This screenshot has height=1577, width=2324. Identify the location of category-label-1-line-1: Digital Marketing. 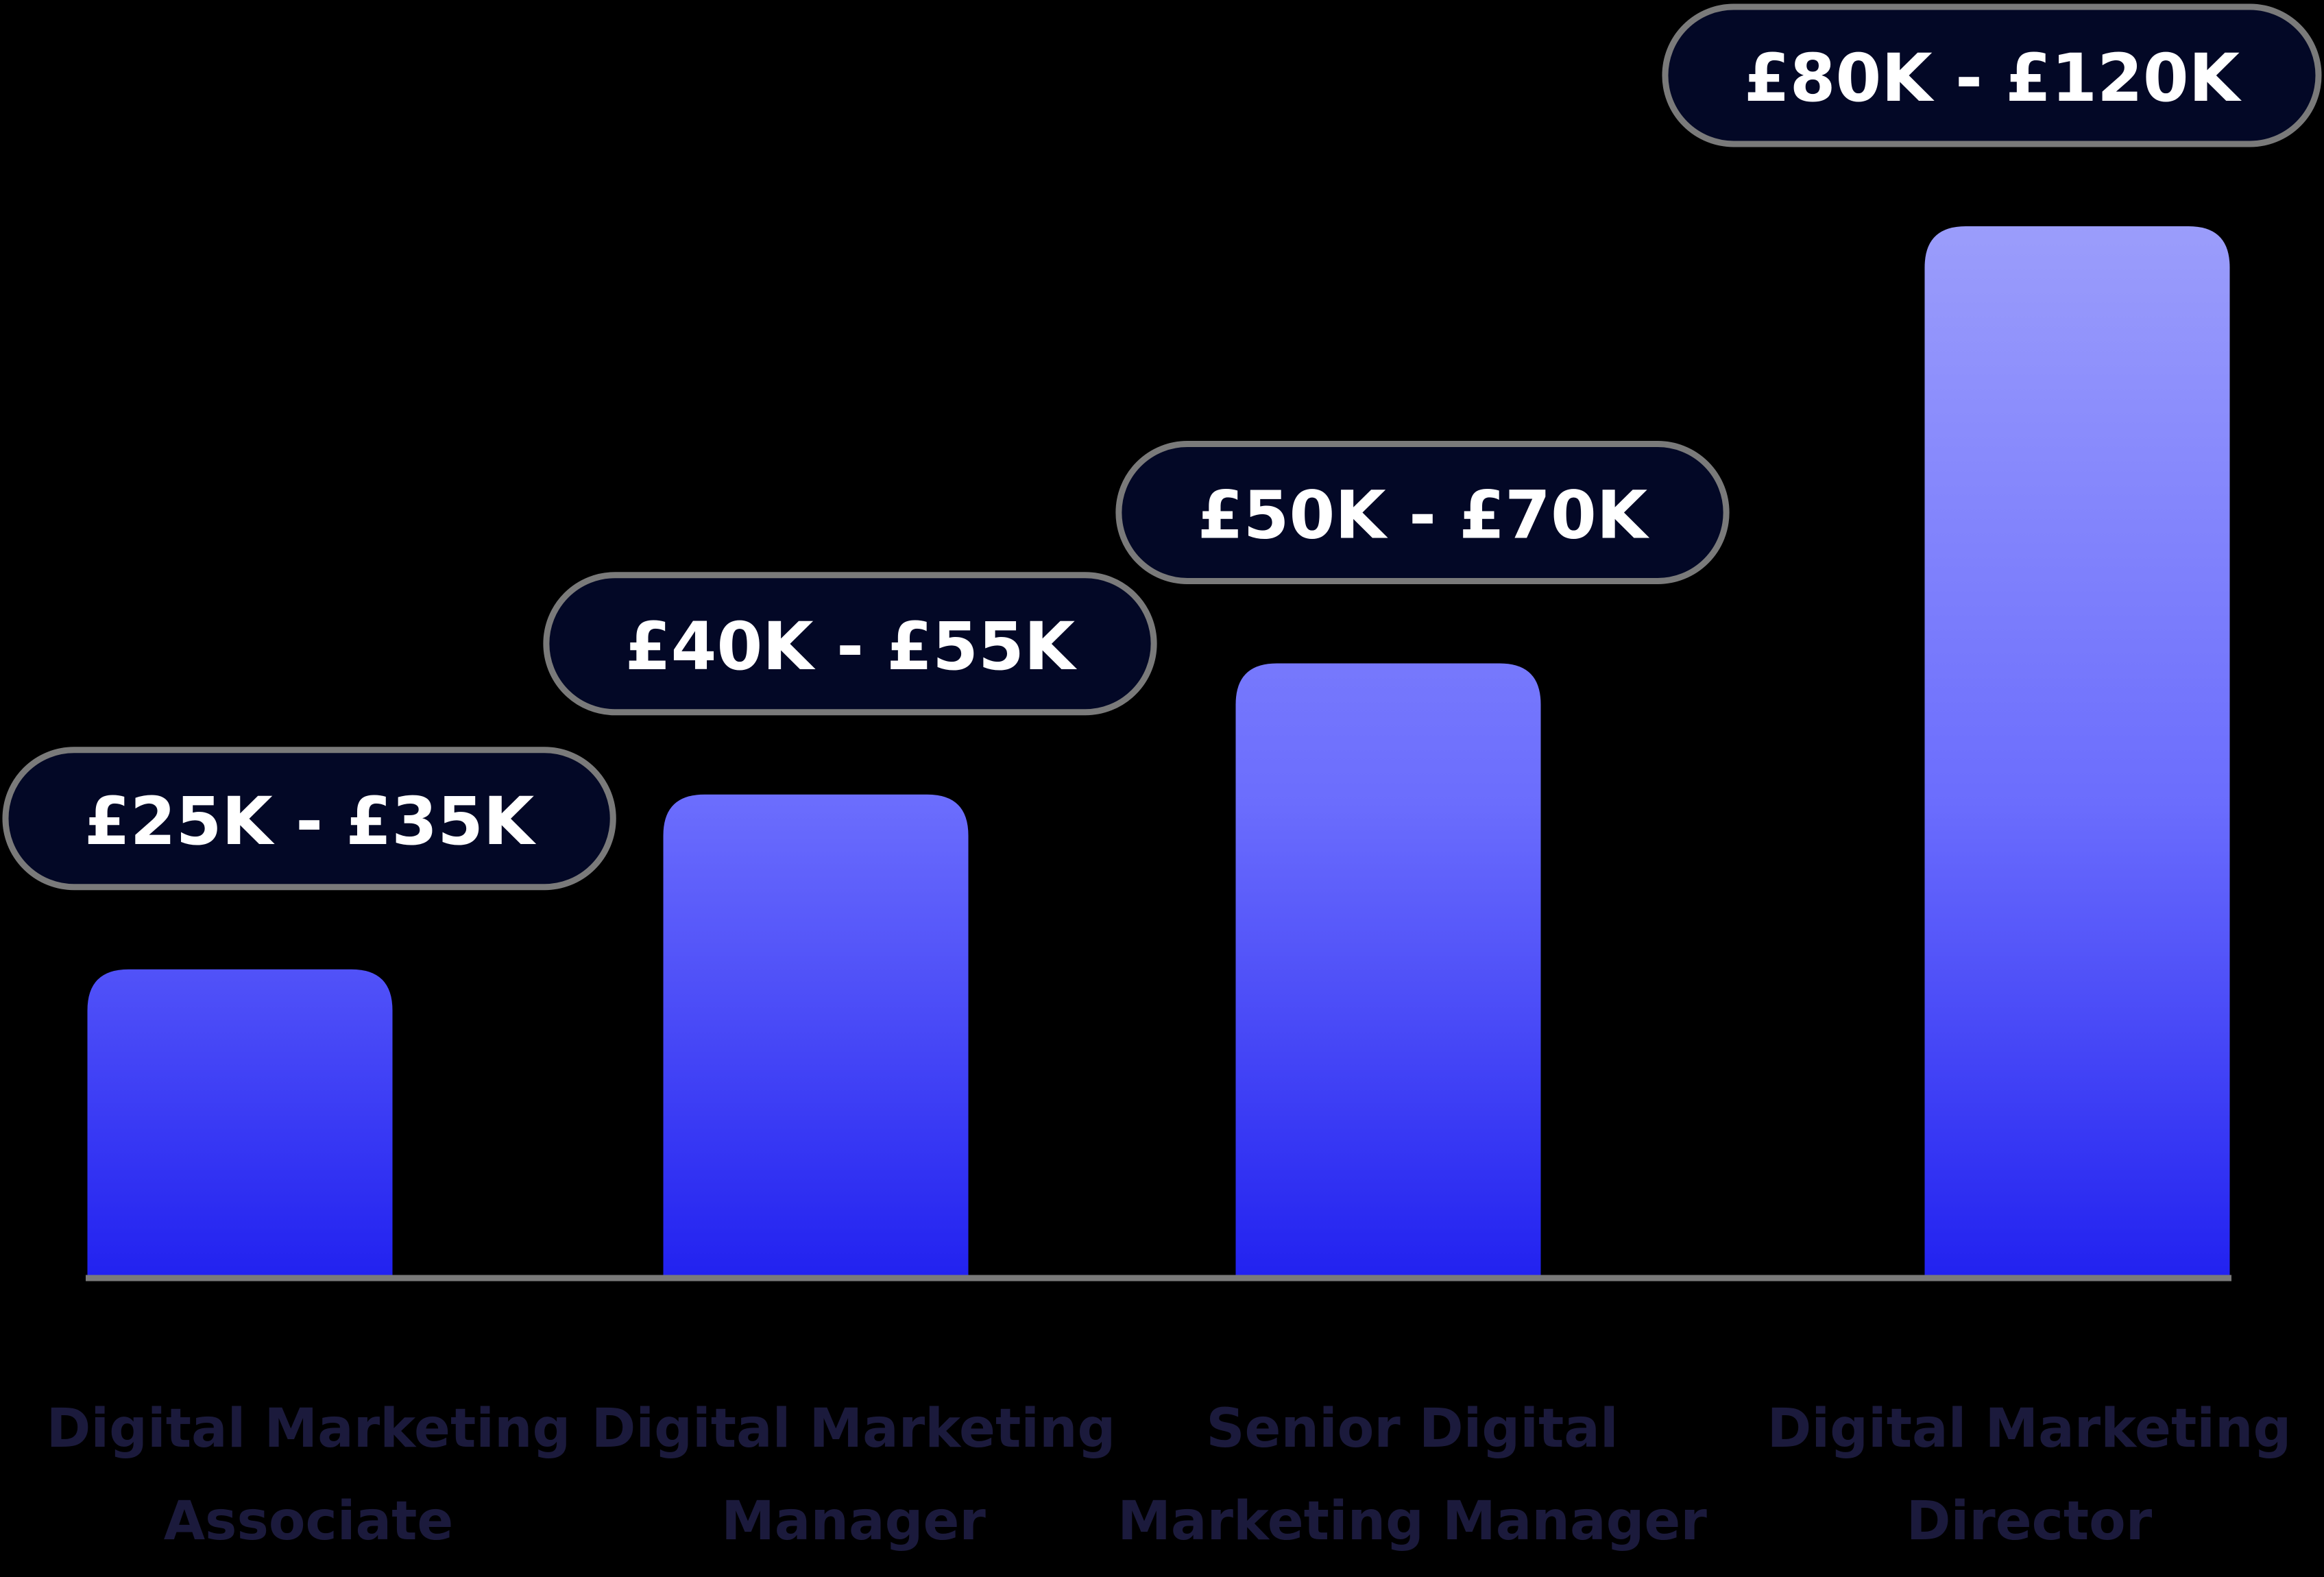
(309, 1429).